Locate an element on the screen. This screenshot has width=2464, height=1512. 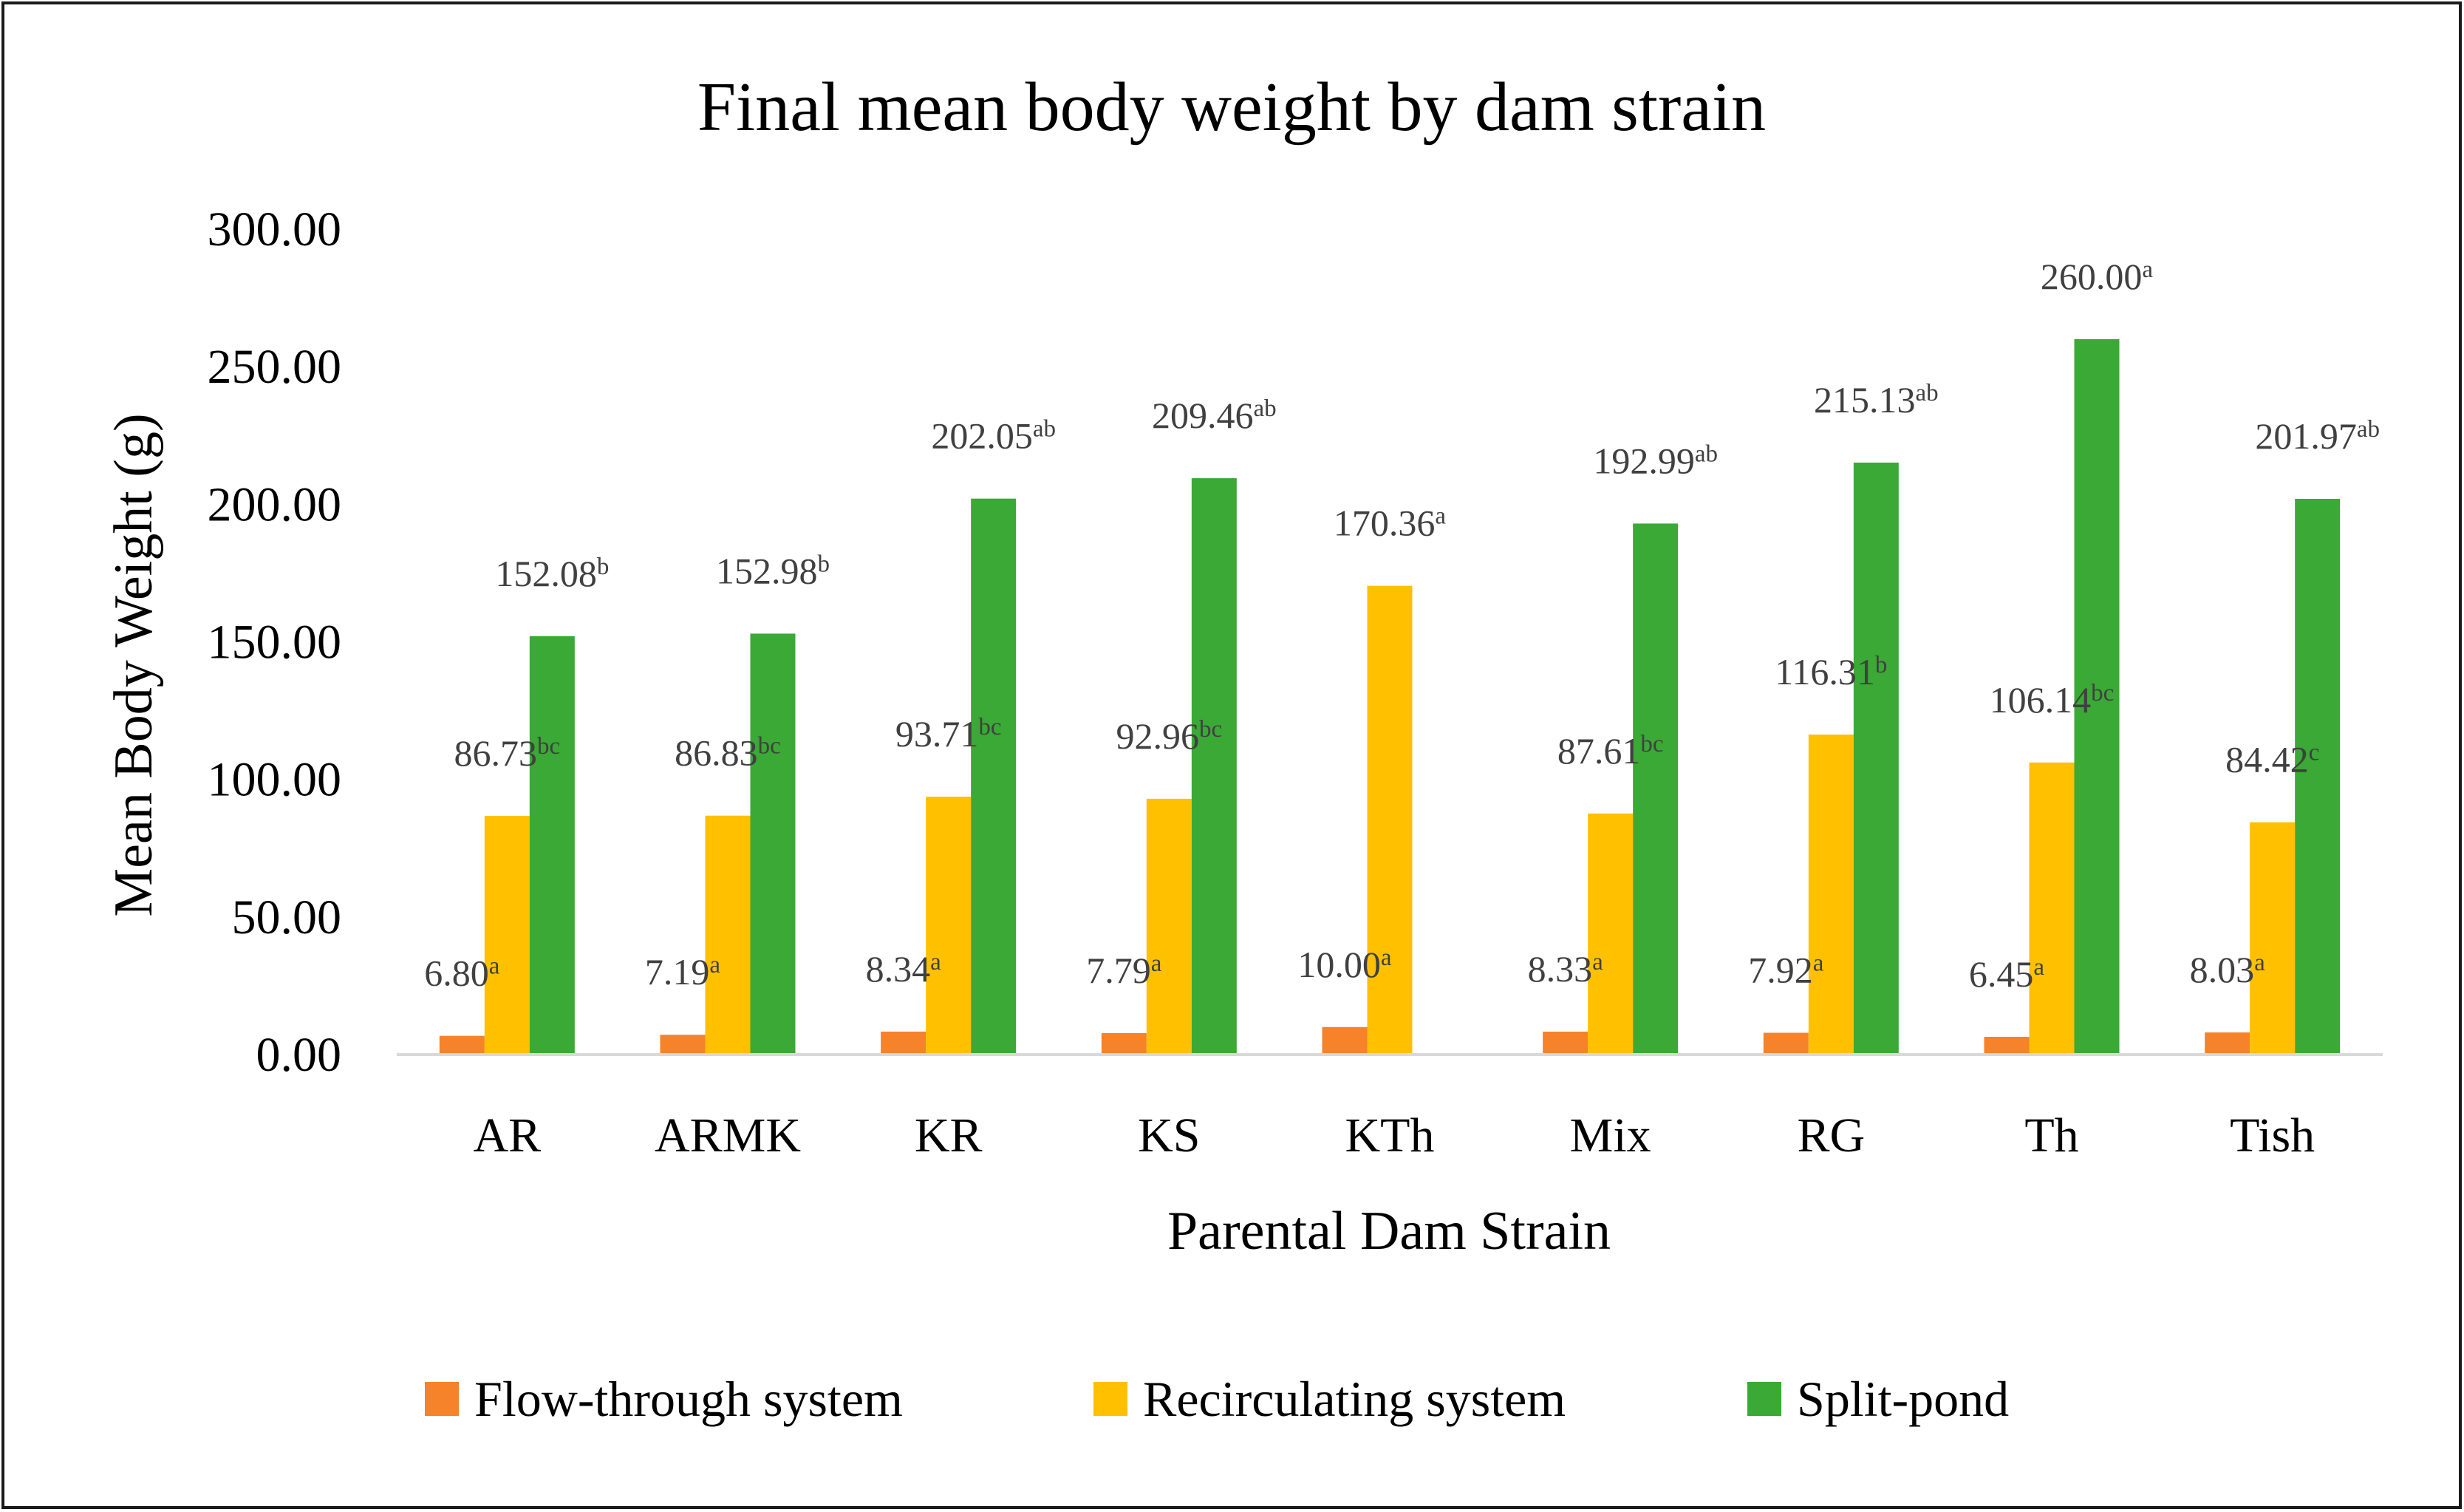
data-label-value: 209.46 is located at coordinates (1203, 416).